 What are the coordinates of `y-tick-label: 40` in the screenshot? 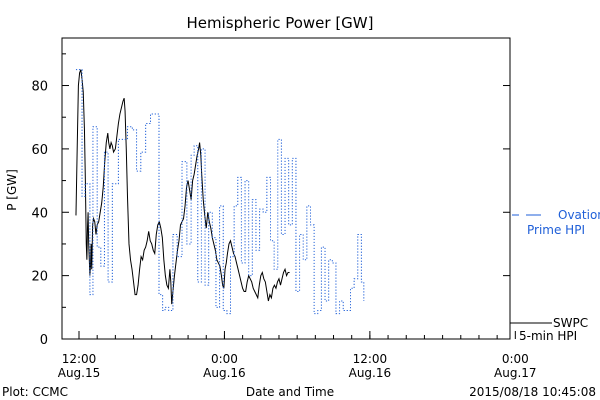 It's located at (39, 213).